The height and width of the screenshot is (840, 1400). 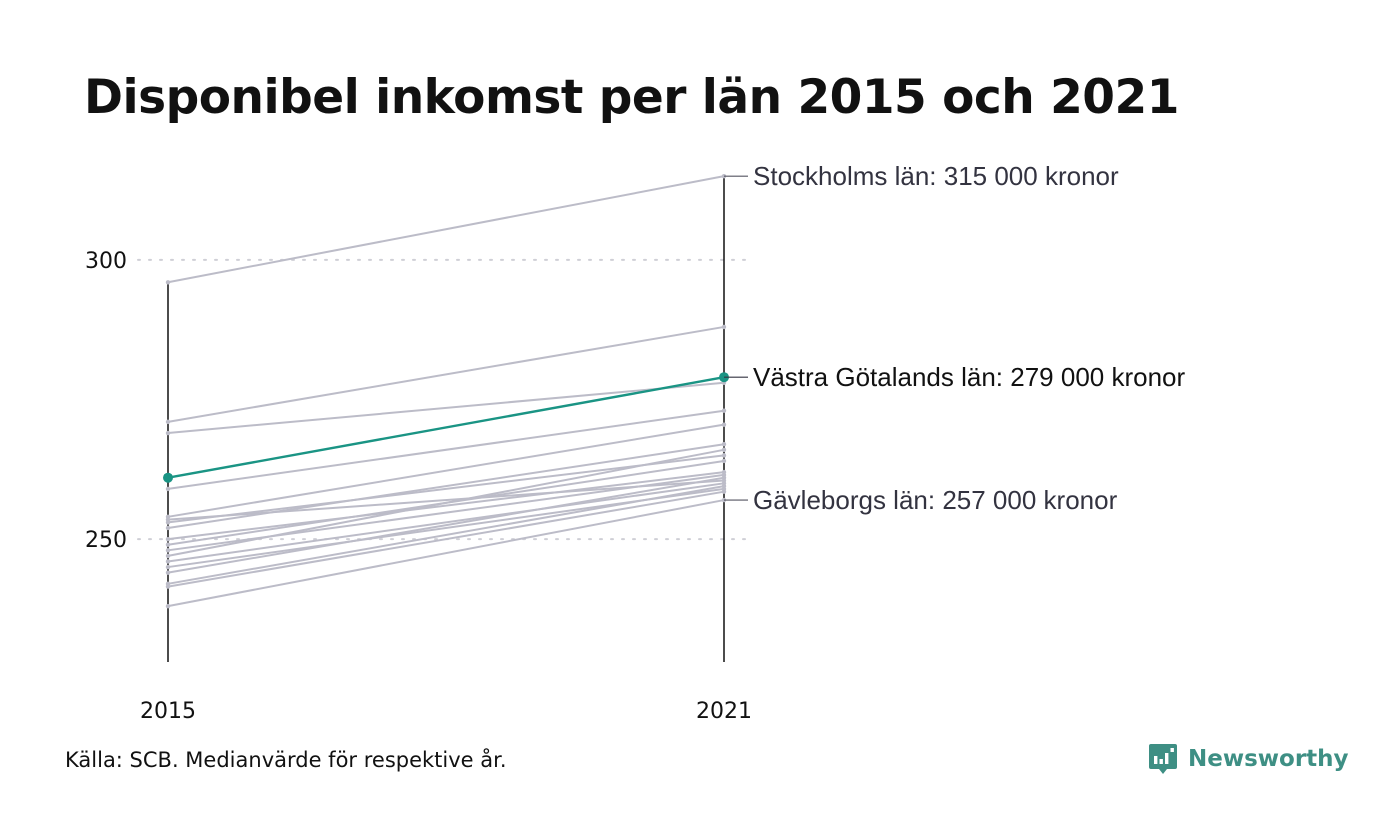 What do you see at coordinates (724, 711) in the screenshot?
I see `x-tick-label: 2021` at bounding box center [724, 711].